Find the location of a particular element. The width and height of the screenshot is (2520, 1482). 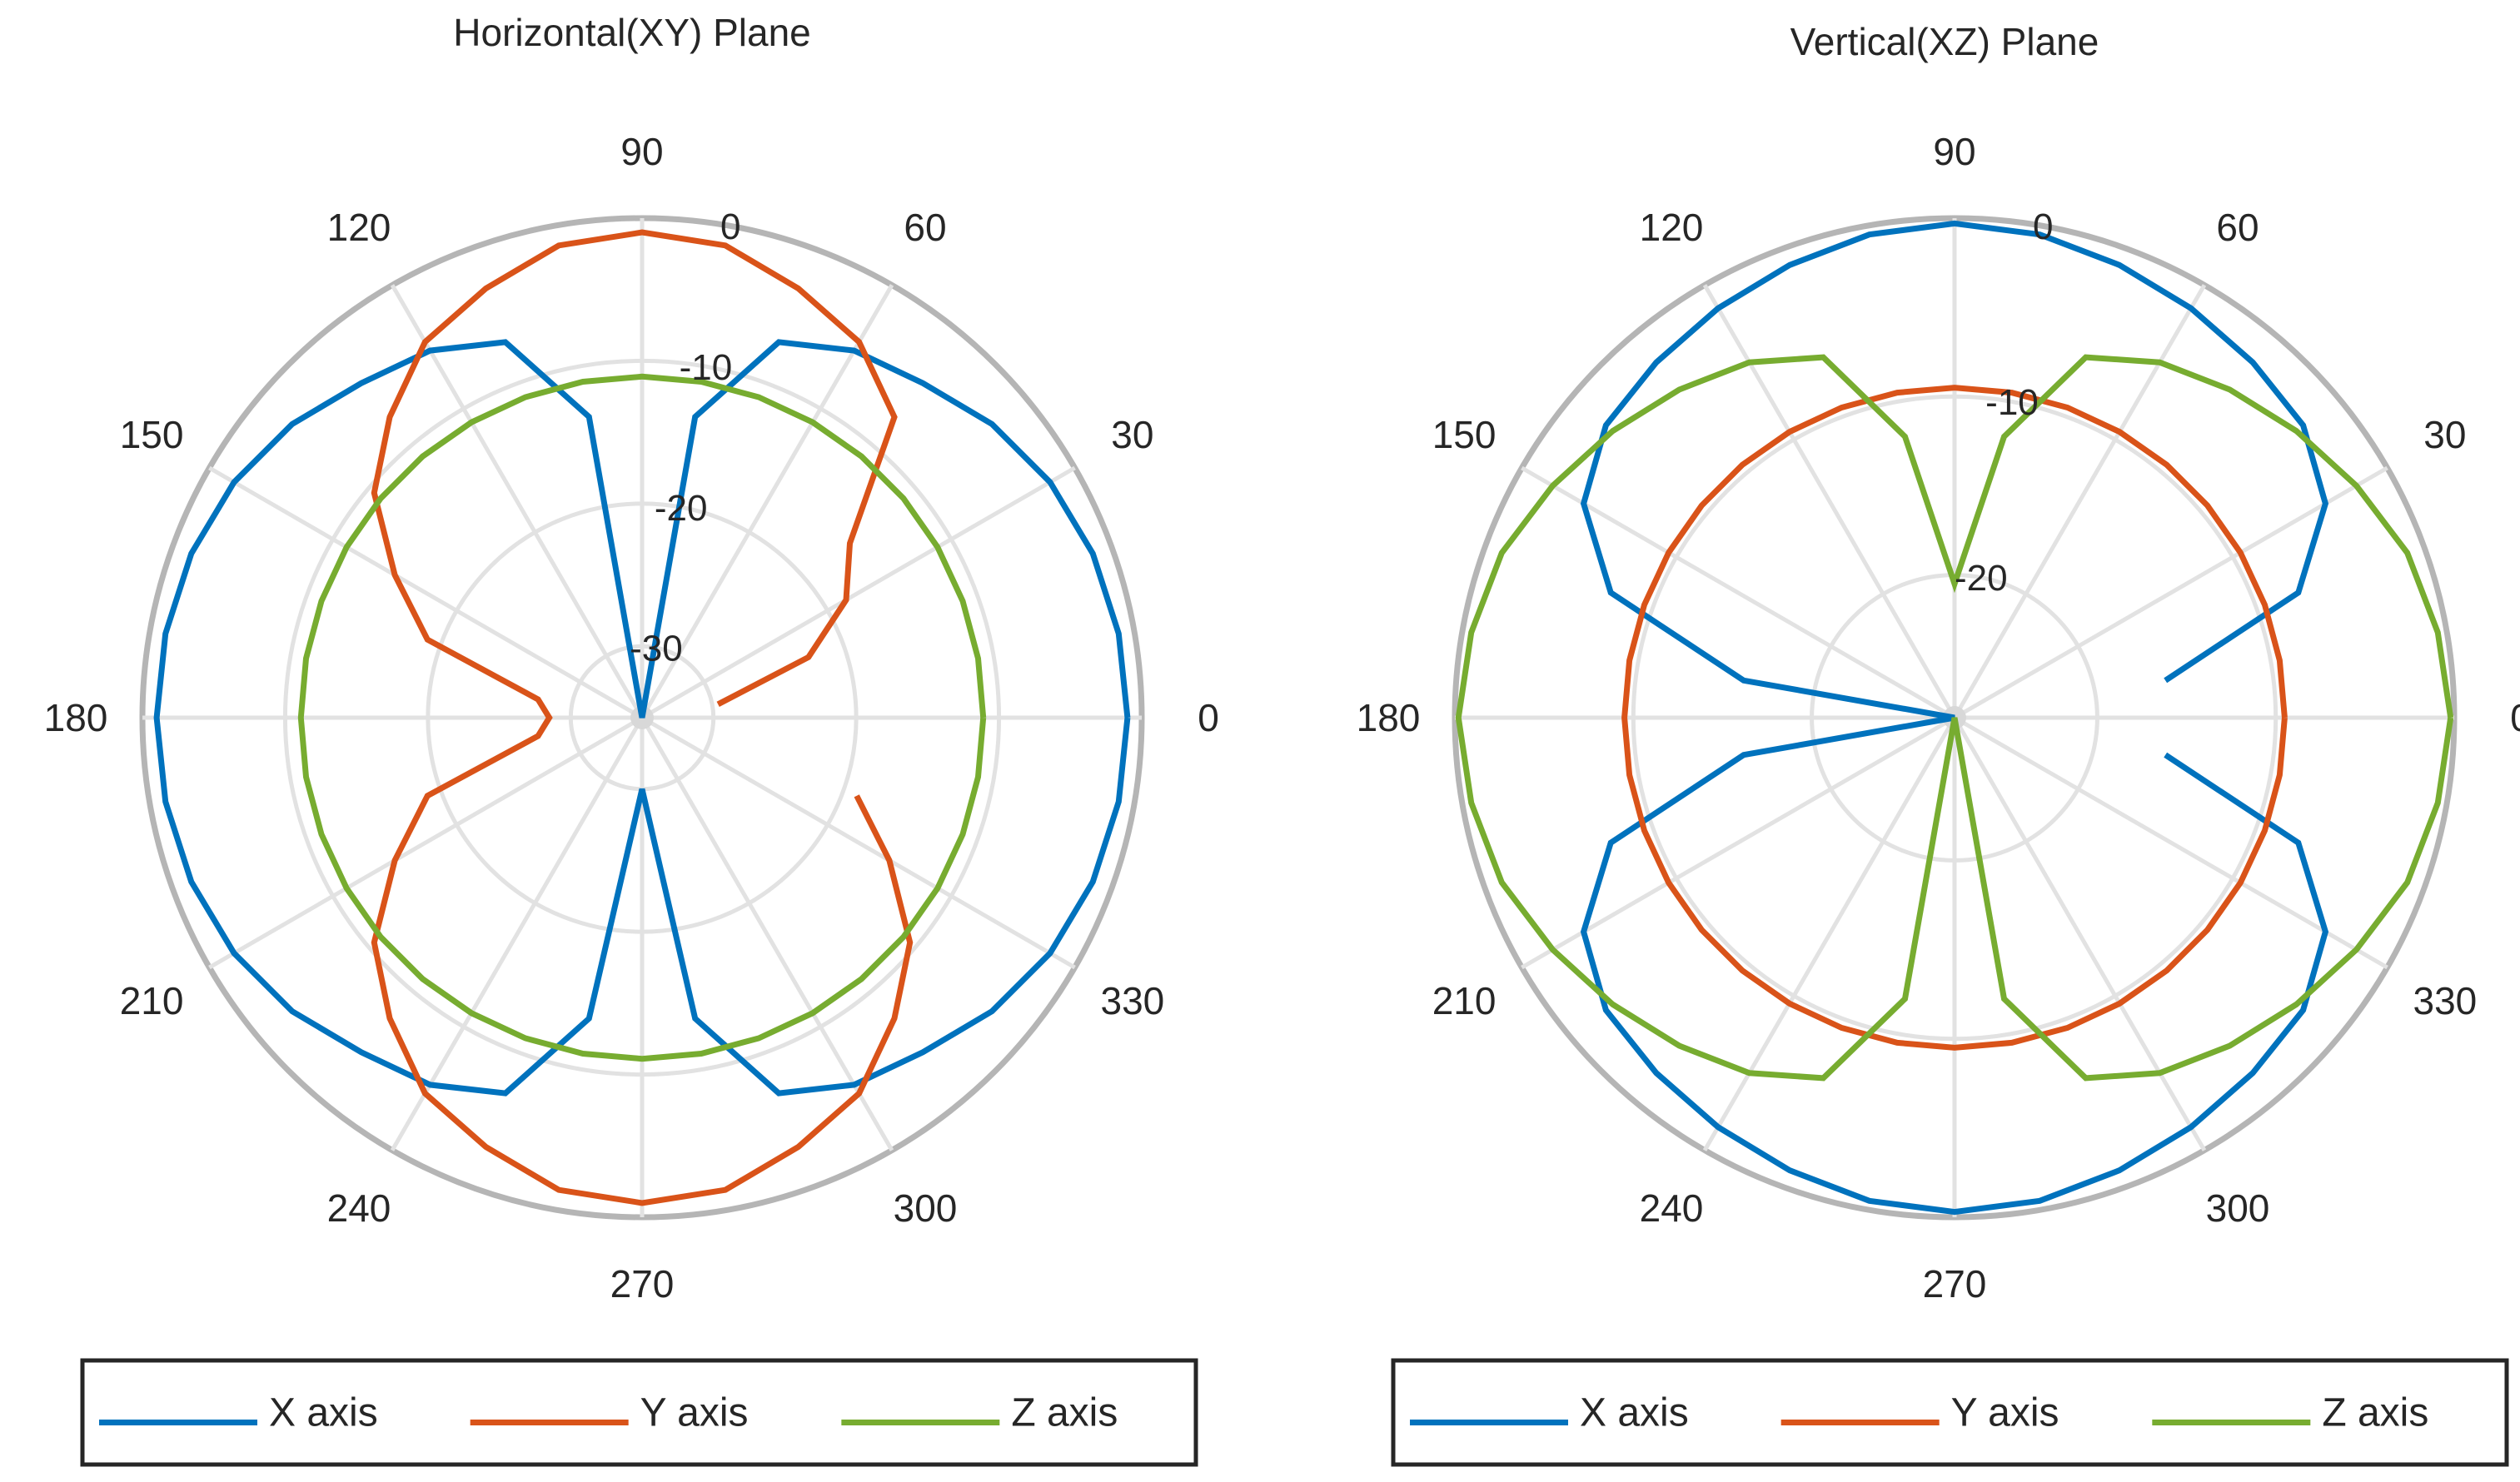

r-tick-label: -30 is located at coordinates (656, 649).